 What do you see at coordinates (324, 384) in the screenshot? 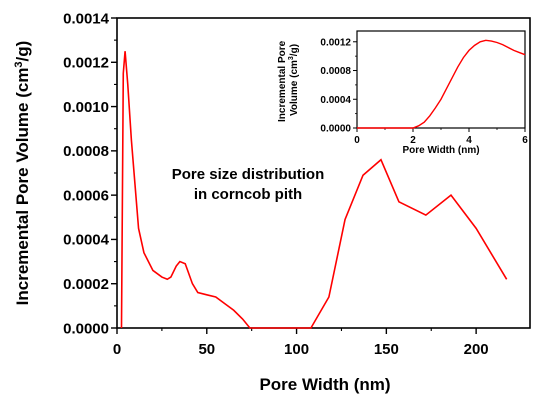
I see `main-x-axis-title: Pore Width (nm)` at bounding box center [324, 384].